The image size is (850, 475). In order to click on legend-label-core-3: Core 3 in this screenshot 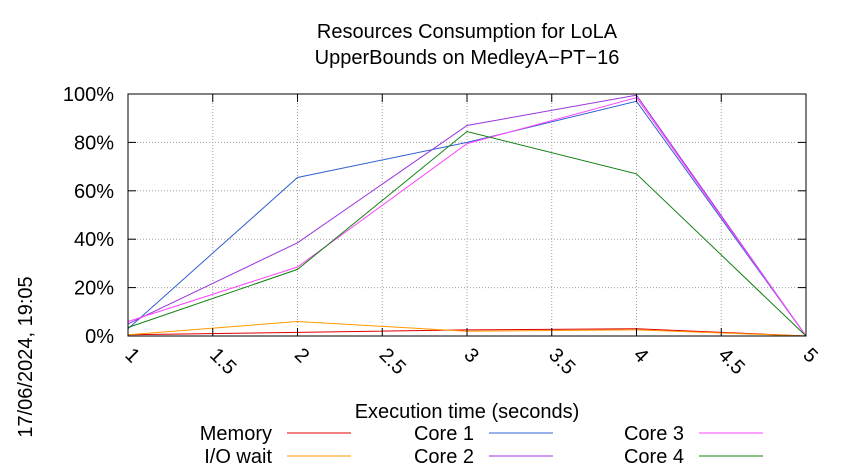, I will do `click(654, 434)`.